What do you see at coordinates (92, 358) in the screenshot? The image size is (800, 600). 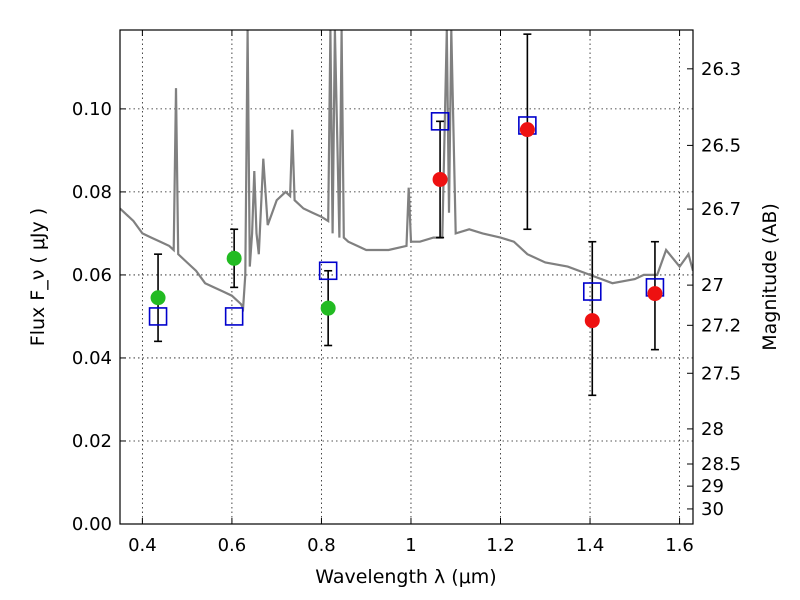 I see `y-tick-label: 0.04` at bounding box center [92, 358].